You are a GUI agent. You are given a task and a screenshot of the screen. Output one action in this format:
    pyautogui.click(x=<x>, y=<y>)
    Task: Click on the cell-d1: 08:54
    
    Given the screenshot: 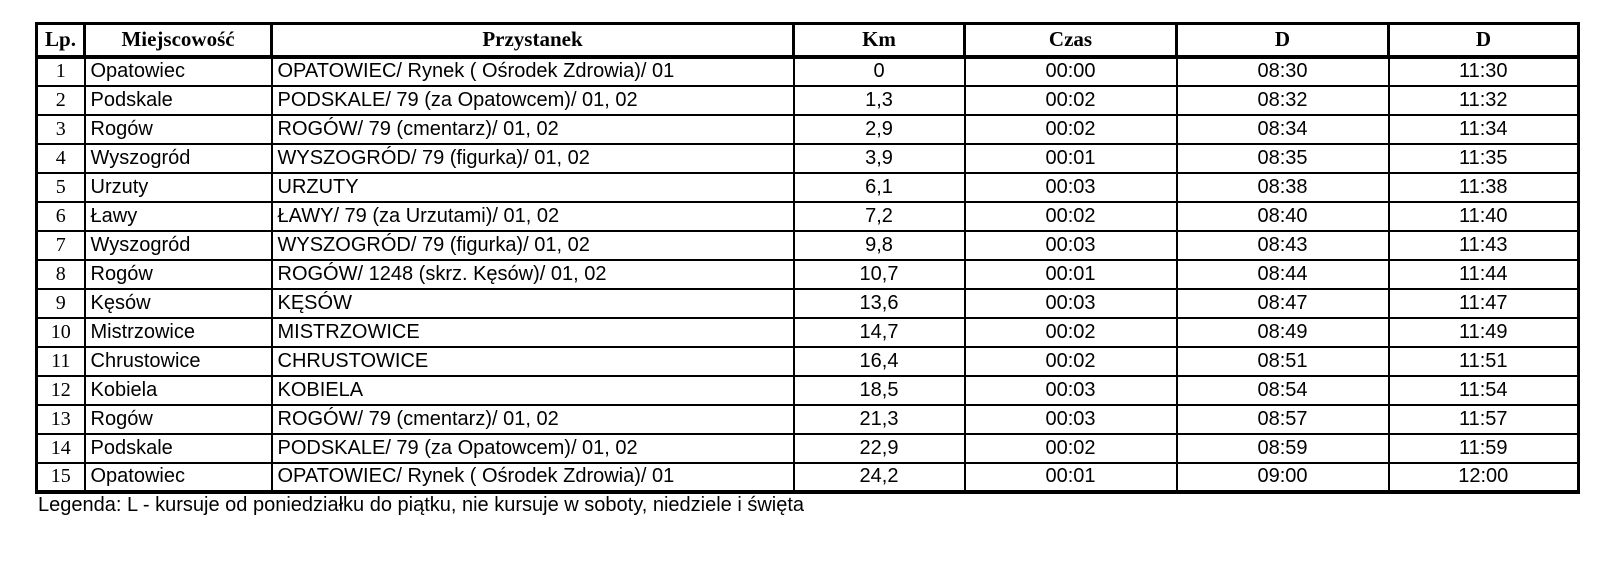 What is the action you would take?
    pyautogui.click(x=1282, y=390)
    